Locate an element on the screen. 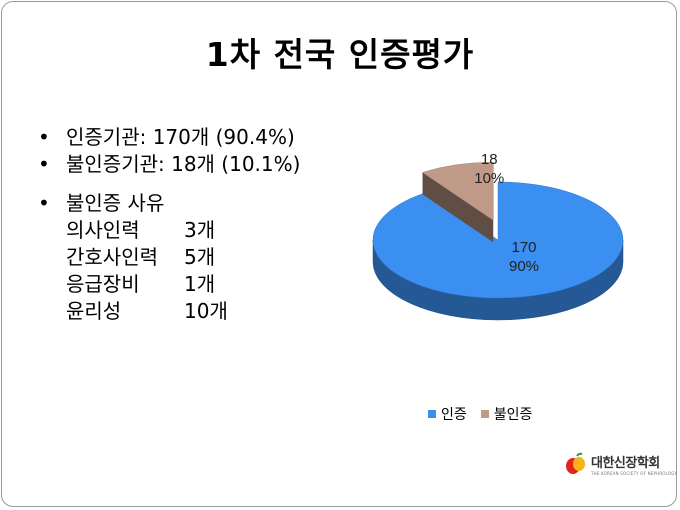 Image resolution: width=680 pixels, height=510 pixels. bullet-certified: 인증기관: 170개 (90.4%) is located at coordinates (165, 137).